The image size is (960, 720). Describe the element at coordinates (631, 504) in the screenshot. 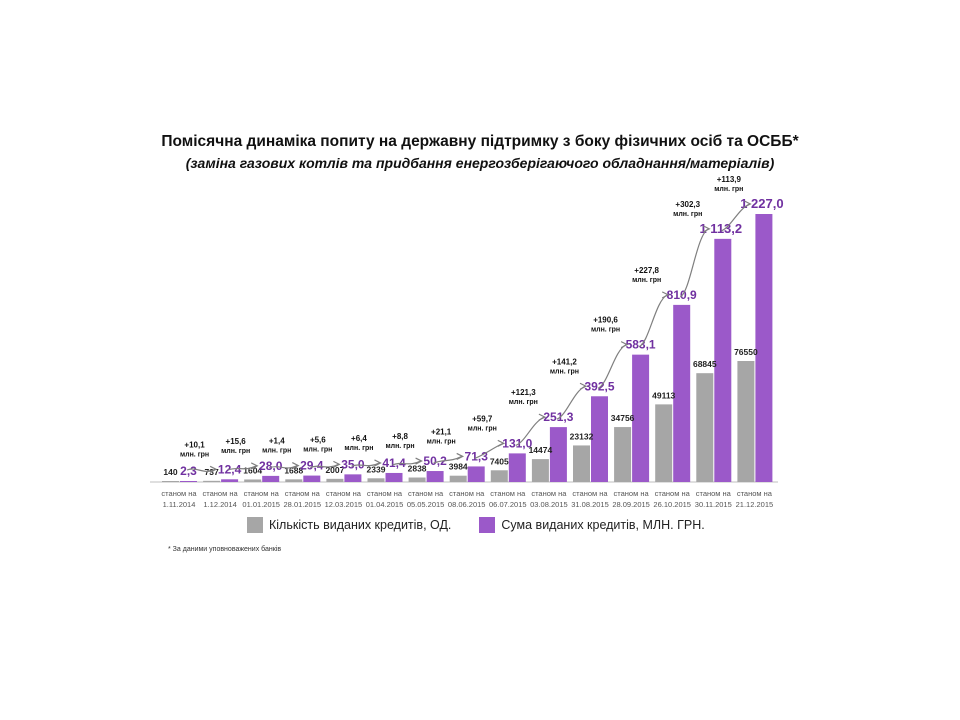

I see `tick-label: 28.09.2015` at that location.